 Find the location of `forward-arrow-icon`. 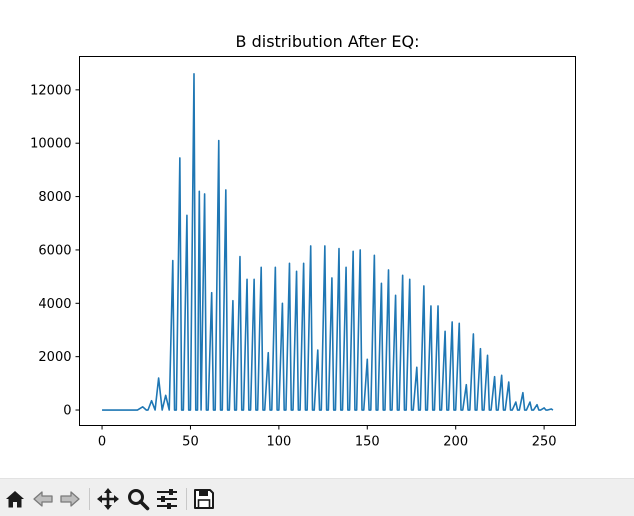

forward-arrow-icon is located at coordinates (70, 499).